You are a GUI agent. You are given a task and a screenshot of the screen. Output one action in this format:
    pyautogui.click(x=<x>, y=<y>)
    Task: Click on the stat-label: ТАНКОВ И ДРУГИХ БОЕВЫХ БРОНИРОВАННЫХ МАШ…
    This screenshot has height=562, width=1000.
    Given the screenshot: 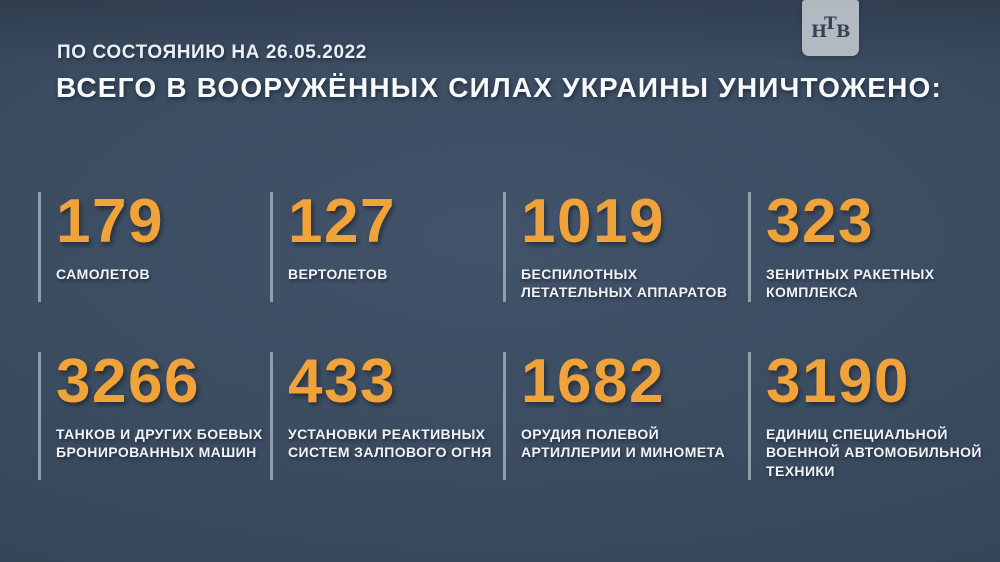 What is the action you would take?
    pyautogui.click(x=159, y=443)
    